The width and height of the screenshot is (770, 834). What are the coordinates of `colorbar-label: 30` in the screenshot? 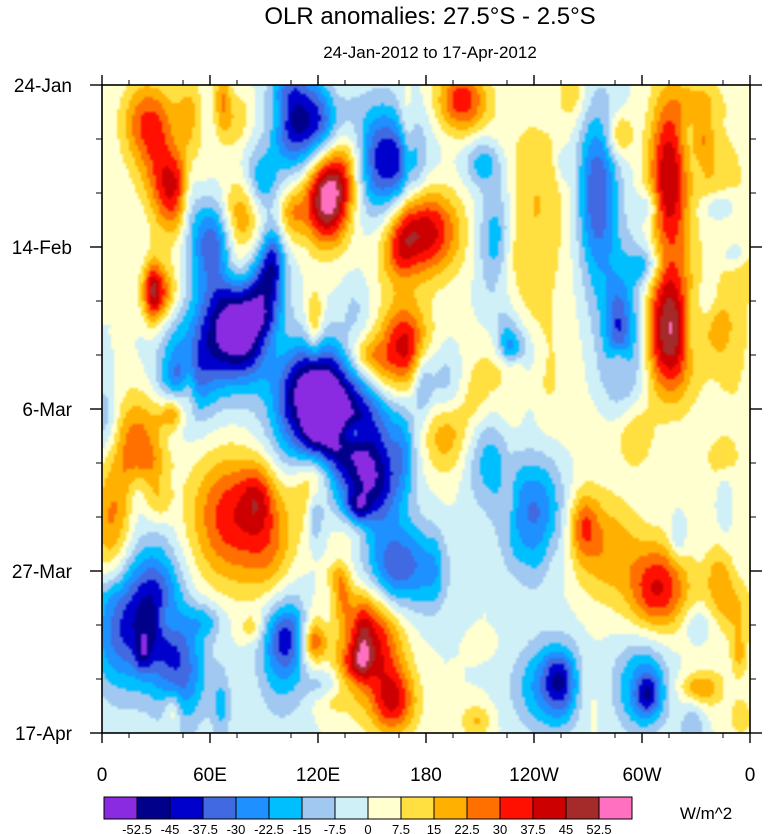 It's located at (500, 828).